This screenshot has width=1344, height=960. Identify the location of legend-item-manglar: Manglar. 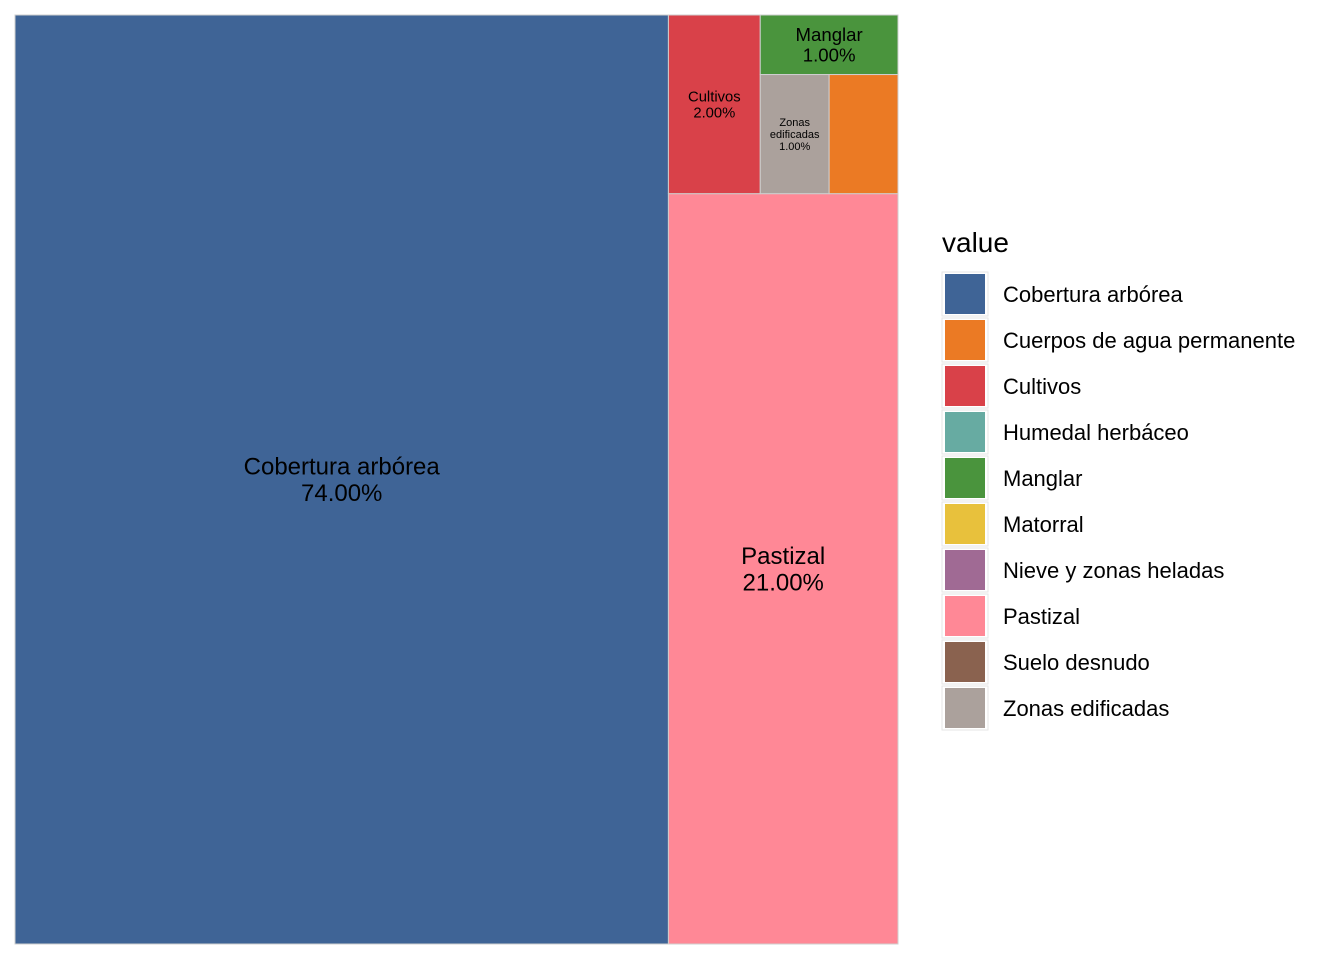
(1011, 478).